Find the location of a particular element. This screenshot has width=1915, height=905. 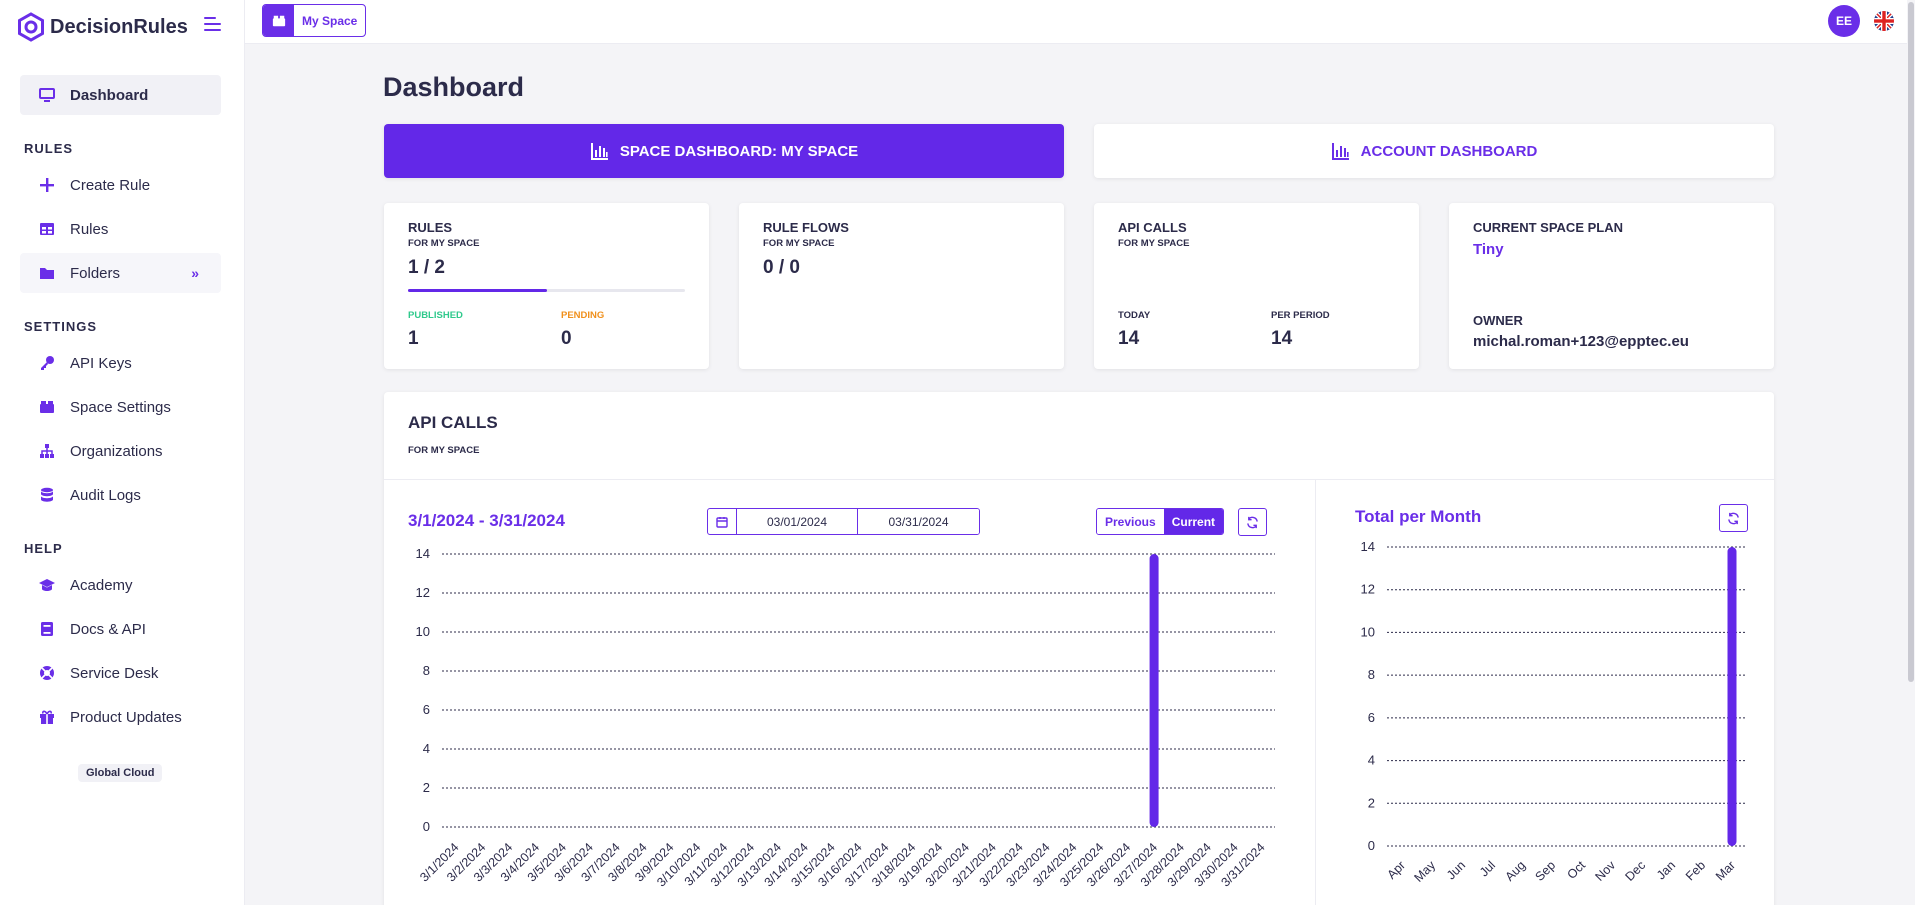

plan-name: Tiny is located at coordinates (1488, 249).